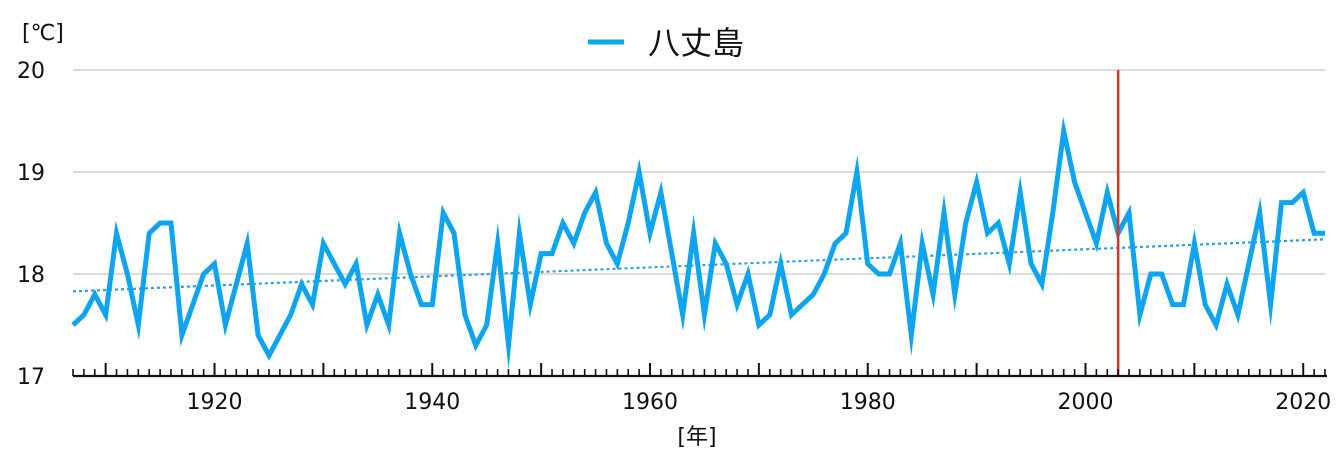  What do you see at coordinates (31, 71) in the screenshot?
I see `y-tick-label: 20` at bounding box center [31, 71].